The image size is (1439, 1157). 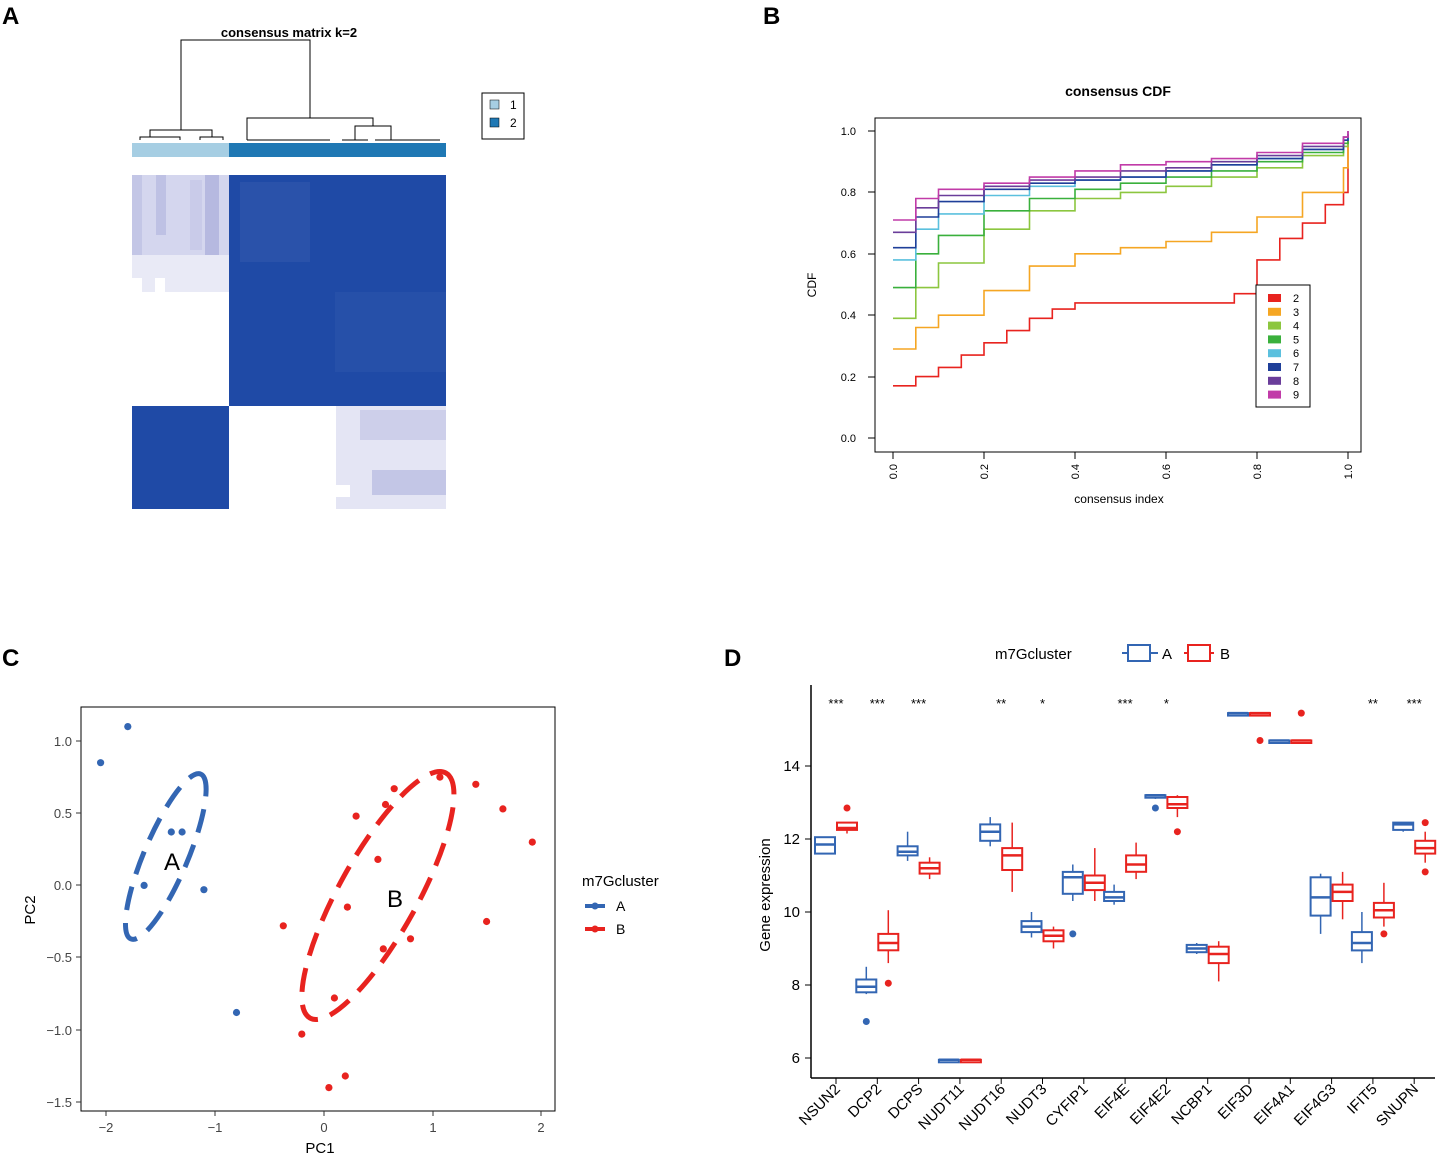 I want to click on cdf-legend-label-k3: 3, so click(x=1296, y=313).